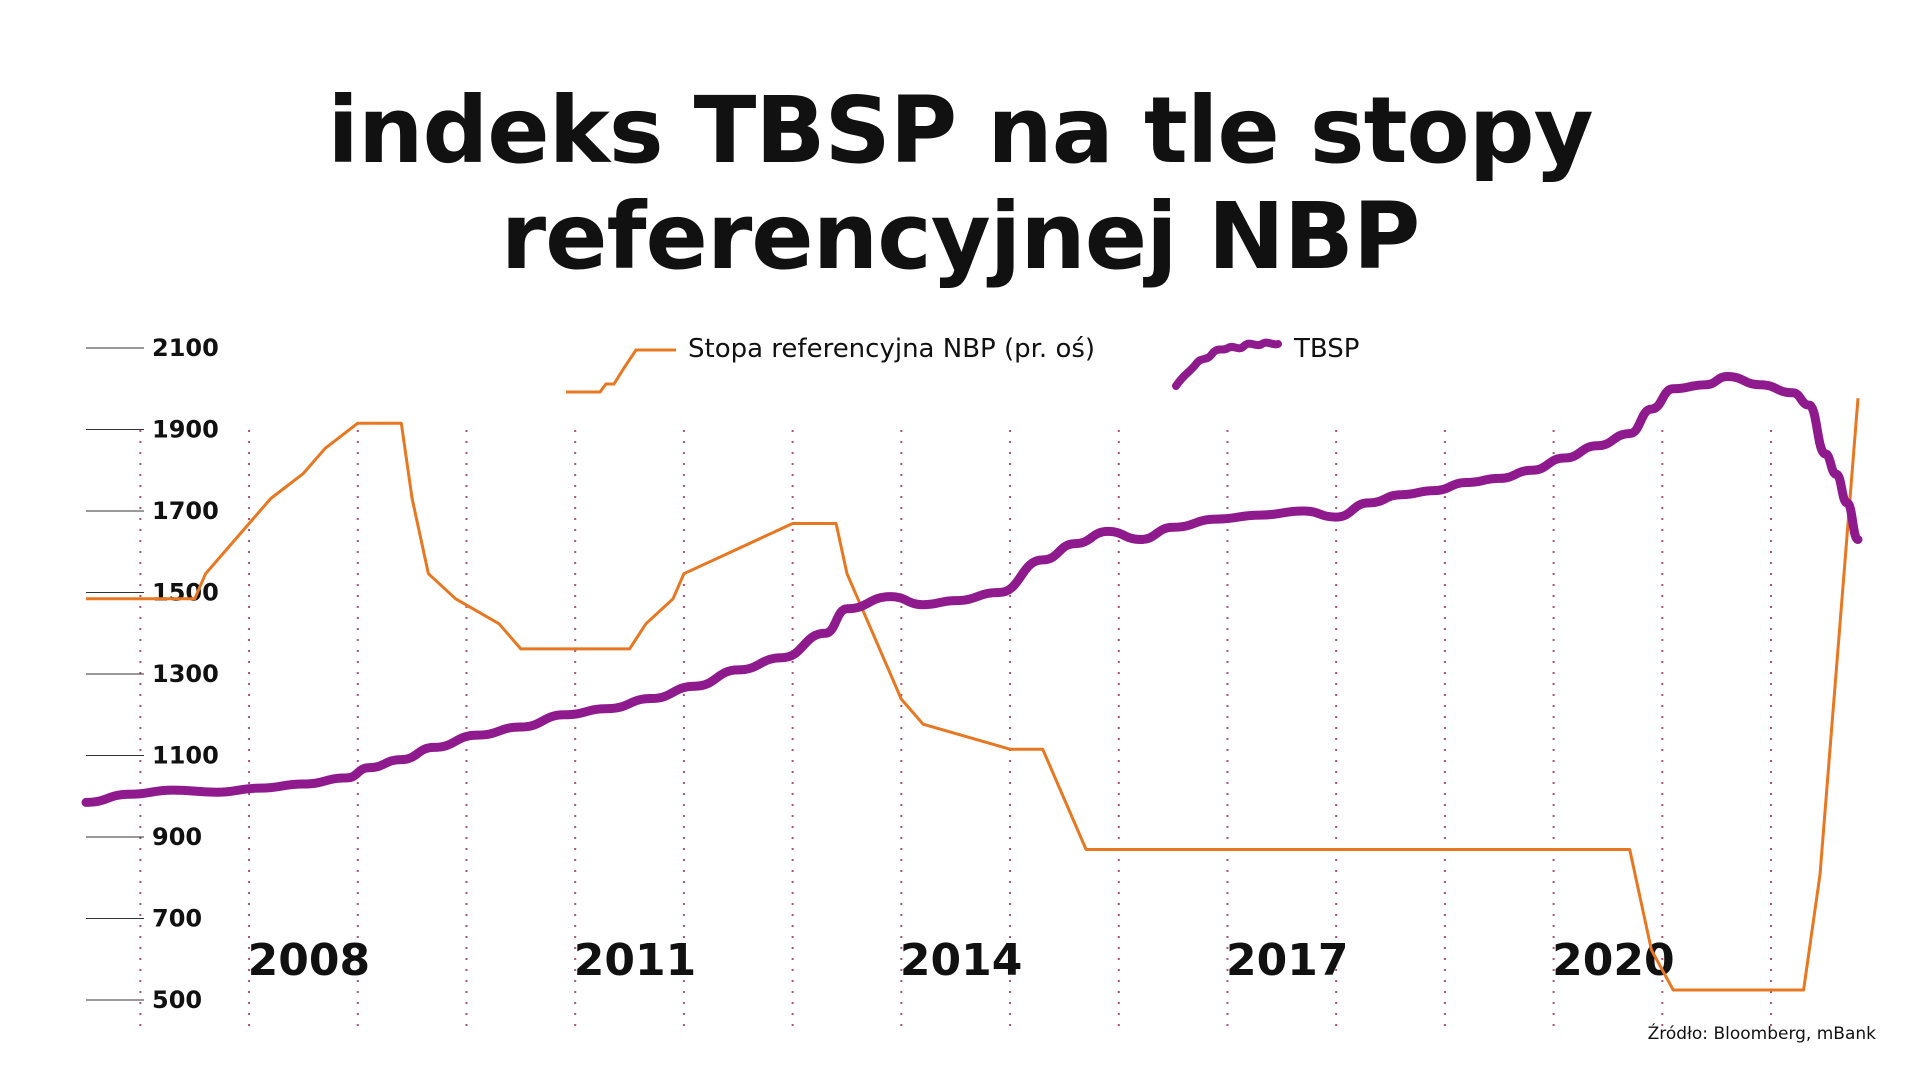 This screenshot has height=1080, width=1920. What do you see at coordinates (1227, 364) in the screenshot?
I see `legend-swatch-tbsp` at bounding box center [1227, 364].